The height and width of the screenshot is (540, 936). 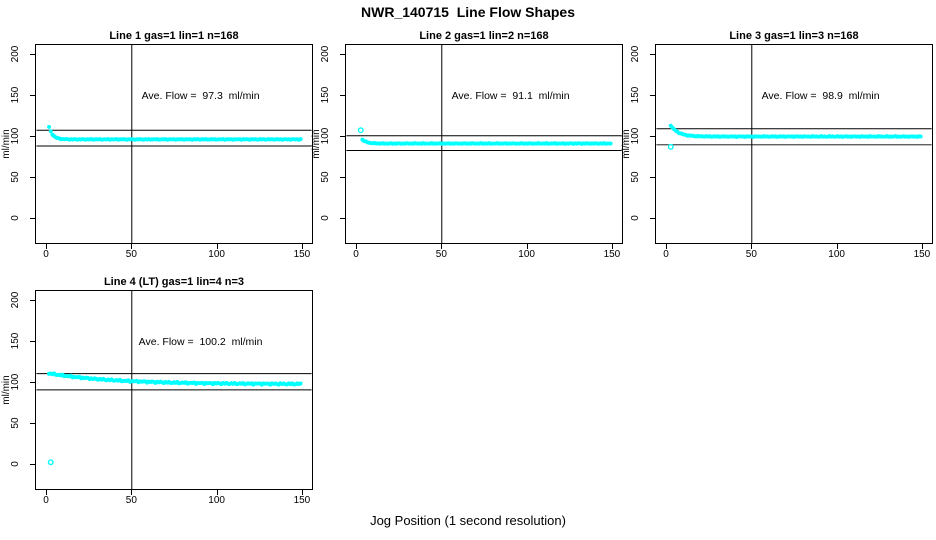 I want to click on subplot-title: Line 1 gas=1 lin=1 n=168, so click(x=174, y=36).